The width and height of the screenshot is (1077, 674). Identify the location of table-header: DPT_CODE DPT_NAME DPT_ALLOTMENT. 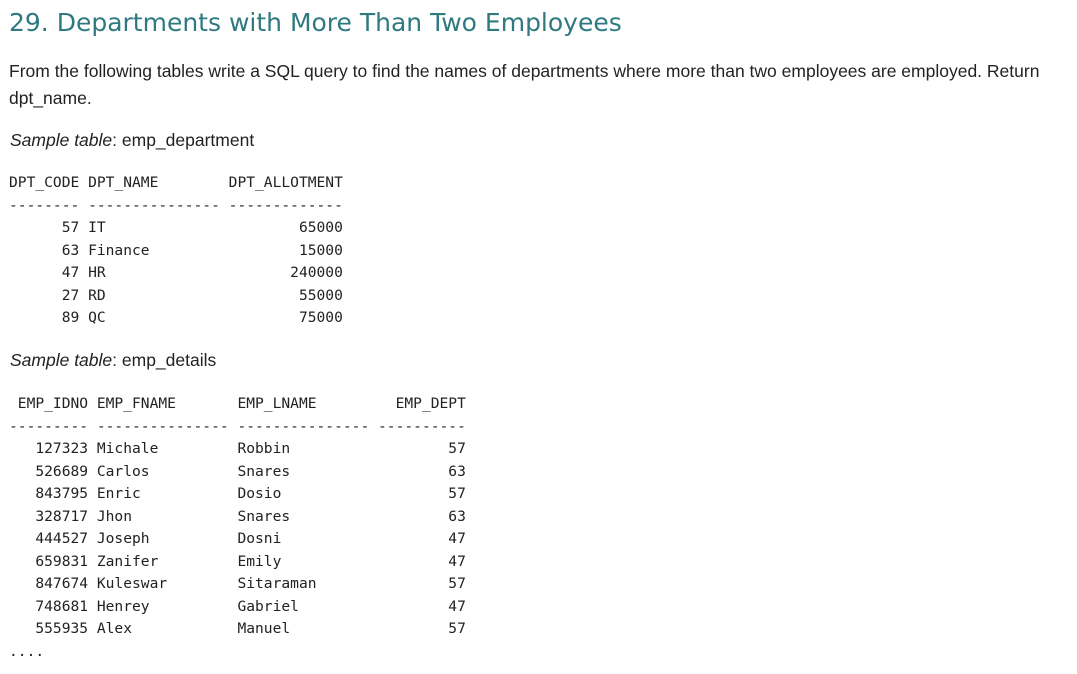
(176, 182).